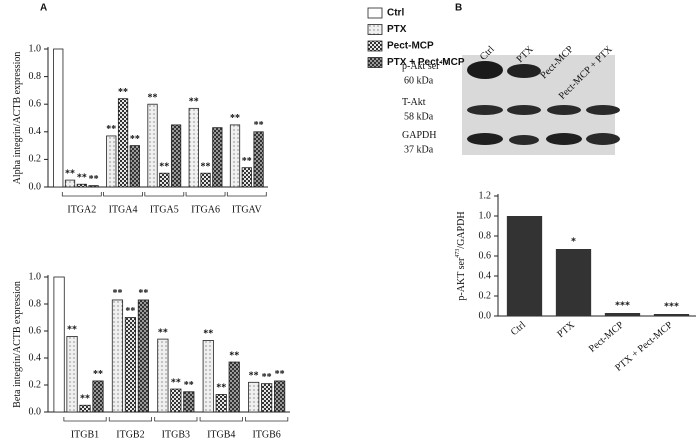 This screenshot has width=700, height=441. What do you see at coordinates (247, 209) in the screenshot?
I see `x-tick-label: ITGAV` at bounding box center [247, 209].